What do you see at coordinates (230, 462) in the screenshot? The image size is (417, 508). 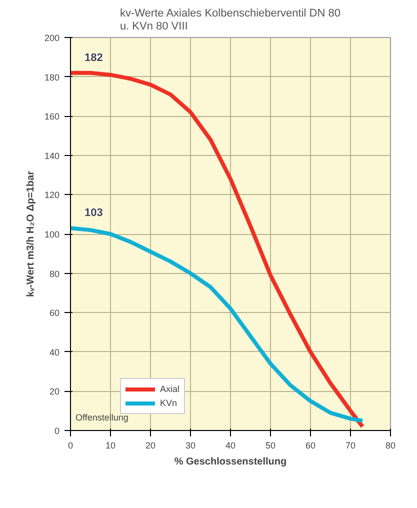 I see `x-axis-title: % Geschlossenstellung` at bounding box center [230, 462].